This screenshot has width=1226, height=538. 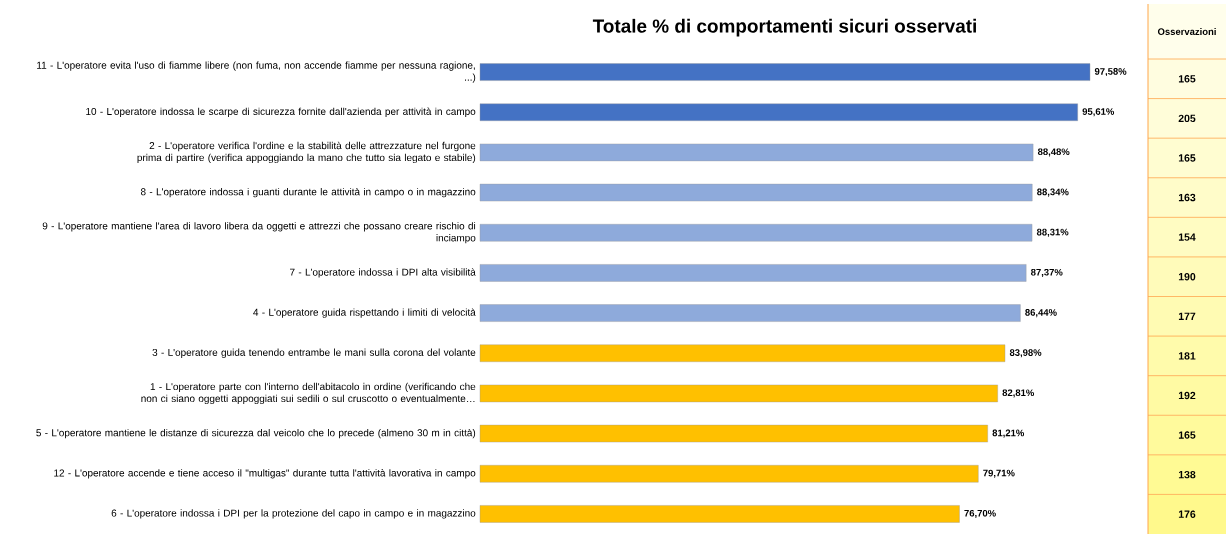 What do you see at coordinates (1110, 72) in the screenshot?
I see `data-label: 97,58%` at bounding box center [1110, 72].